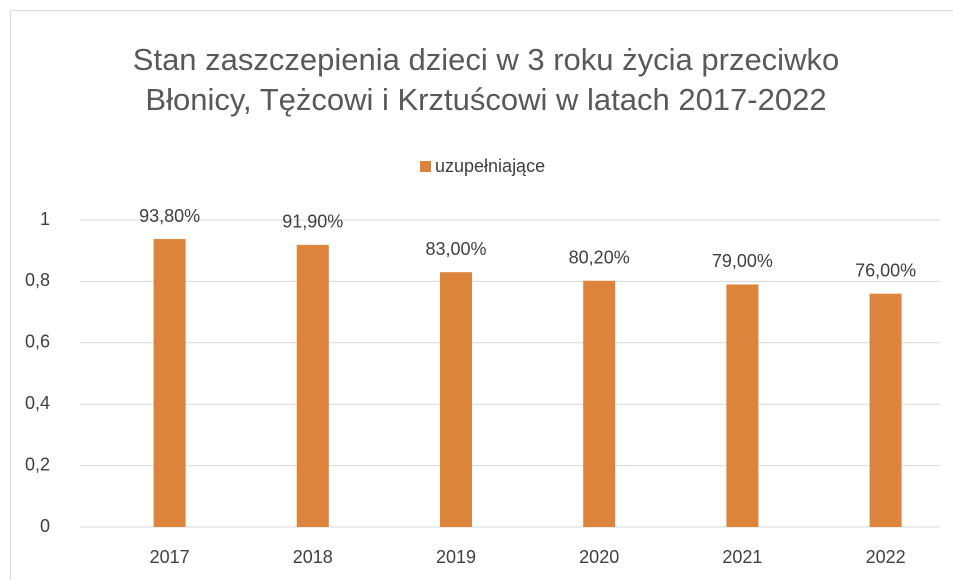 This screenshot has width=953, height=580. Describe the element at coordinates (169, 216) in the screenshot. I see `data-label: 93,80%` at that location.